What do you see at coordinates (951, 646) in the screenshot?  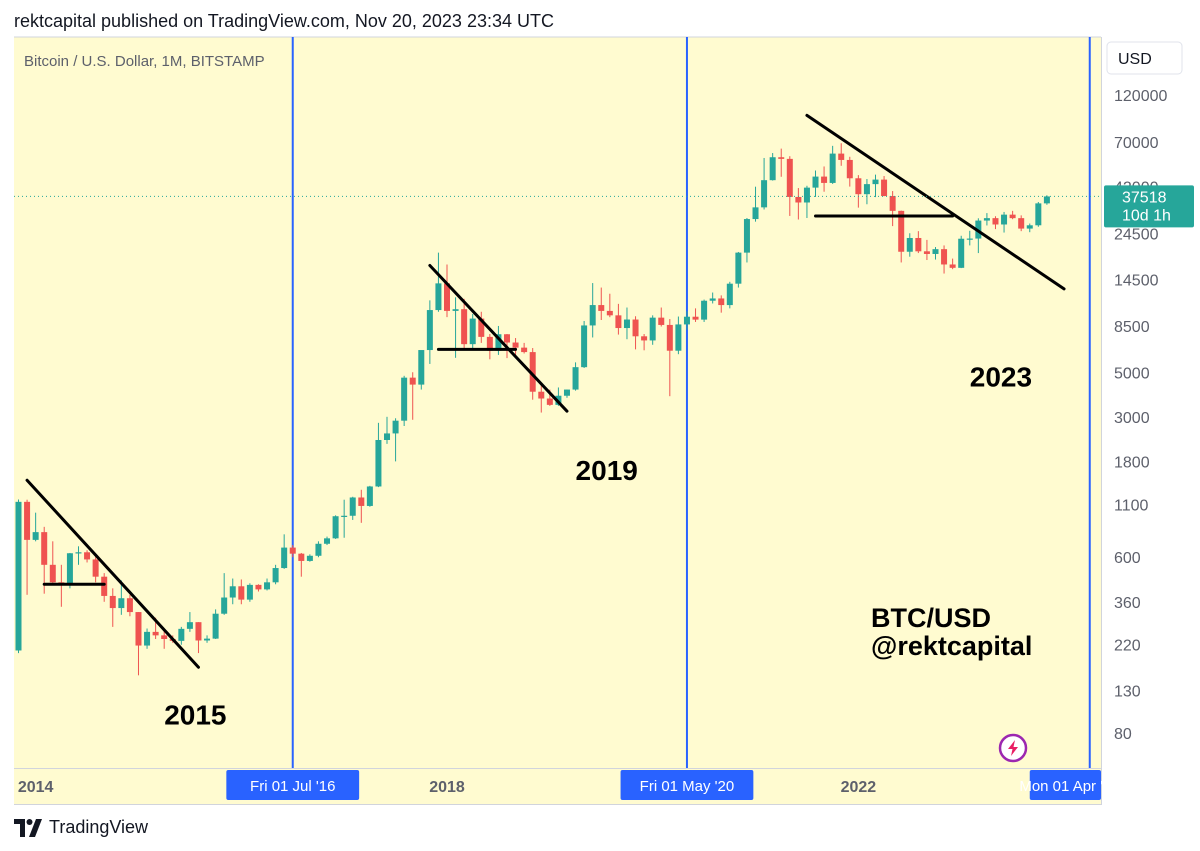 I see `watermark-handle: @rektcapital` at bounding box center [951, 646].